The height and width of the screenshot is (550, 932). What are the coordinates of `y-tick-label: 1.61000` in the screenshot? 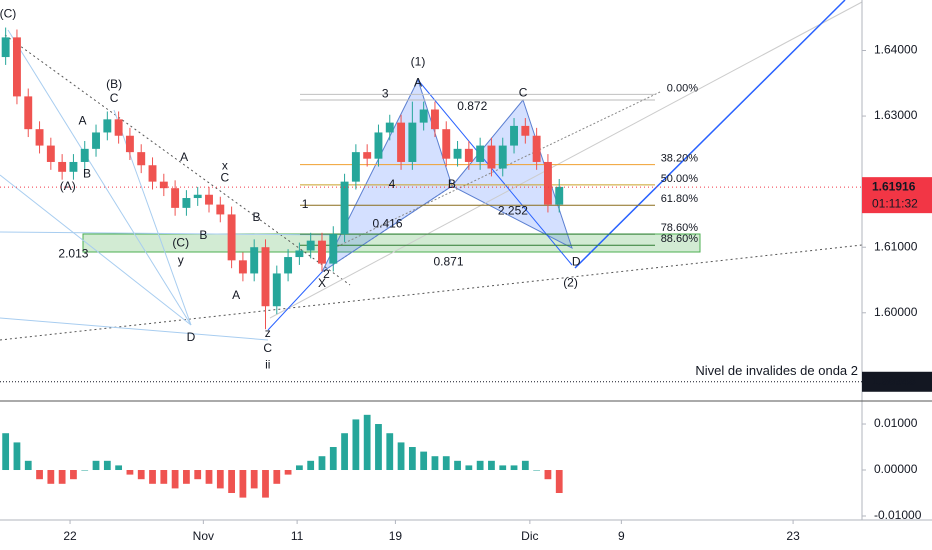 It's located at (896, 246).